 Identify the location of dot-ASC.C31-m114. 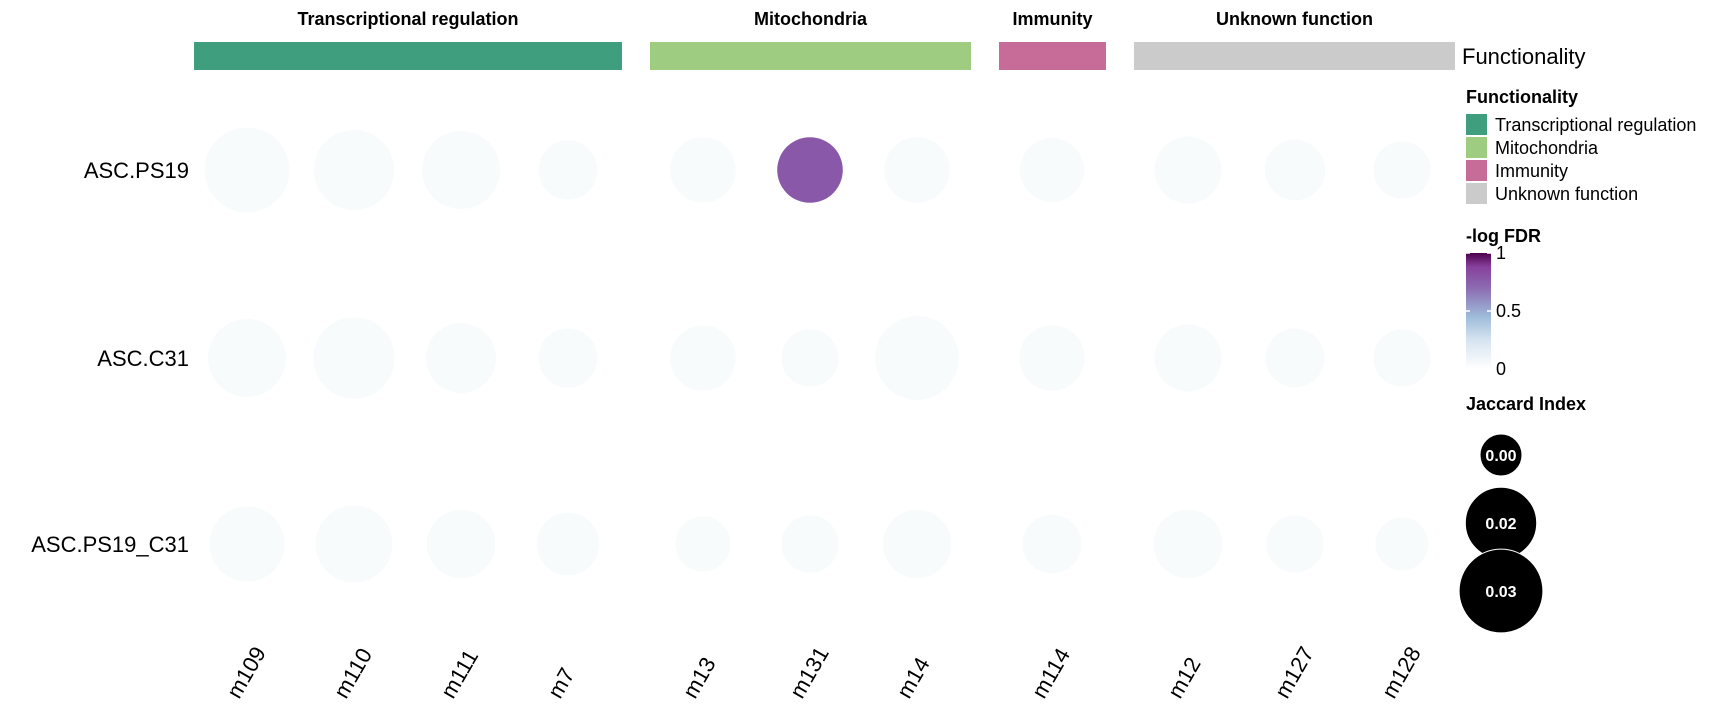
(1052, 358).